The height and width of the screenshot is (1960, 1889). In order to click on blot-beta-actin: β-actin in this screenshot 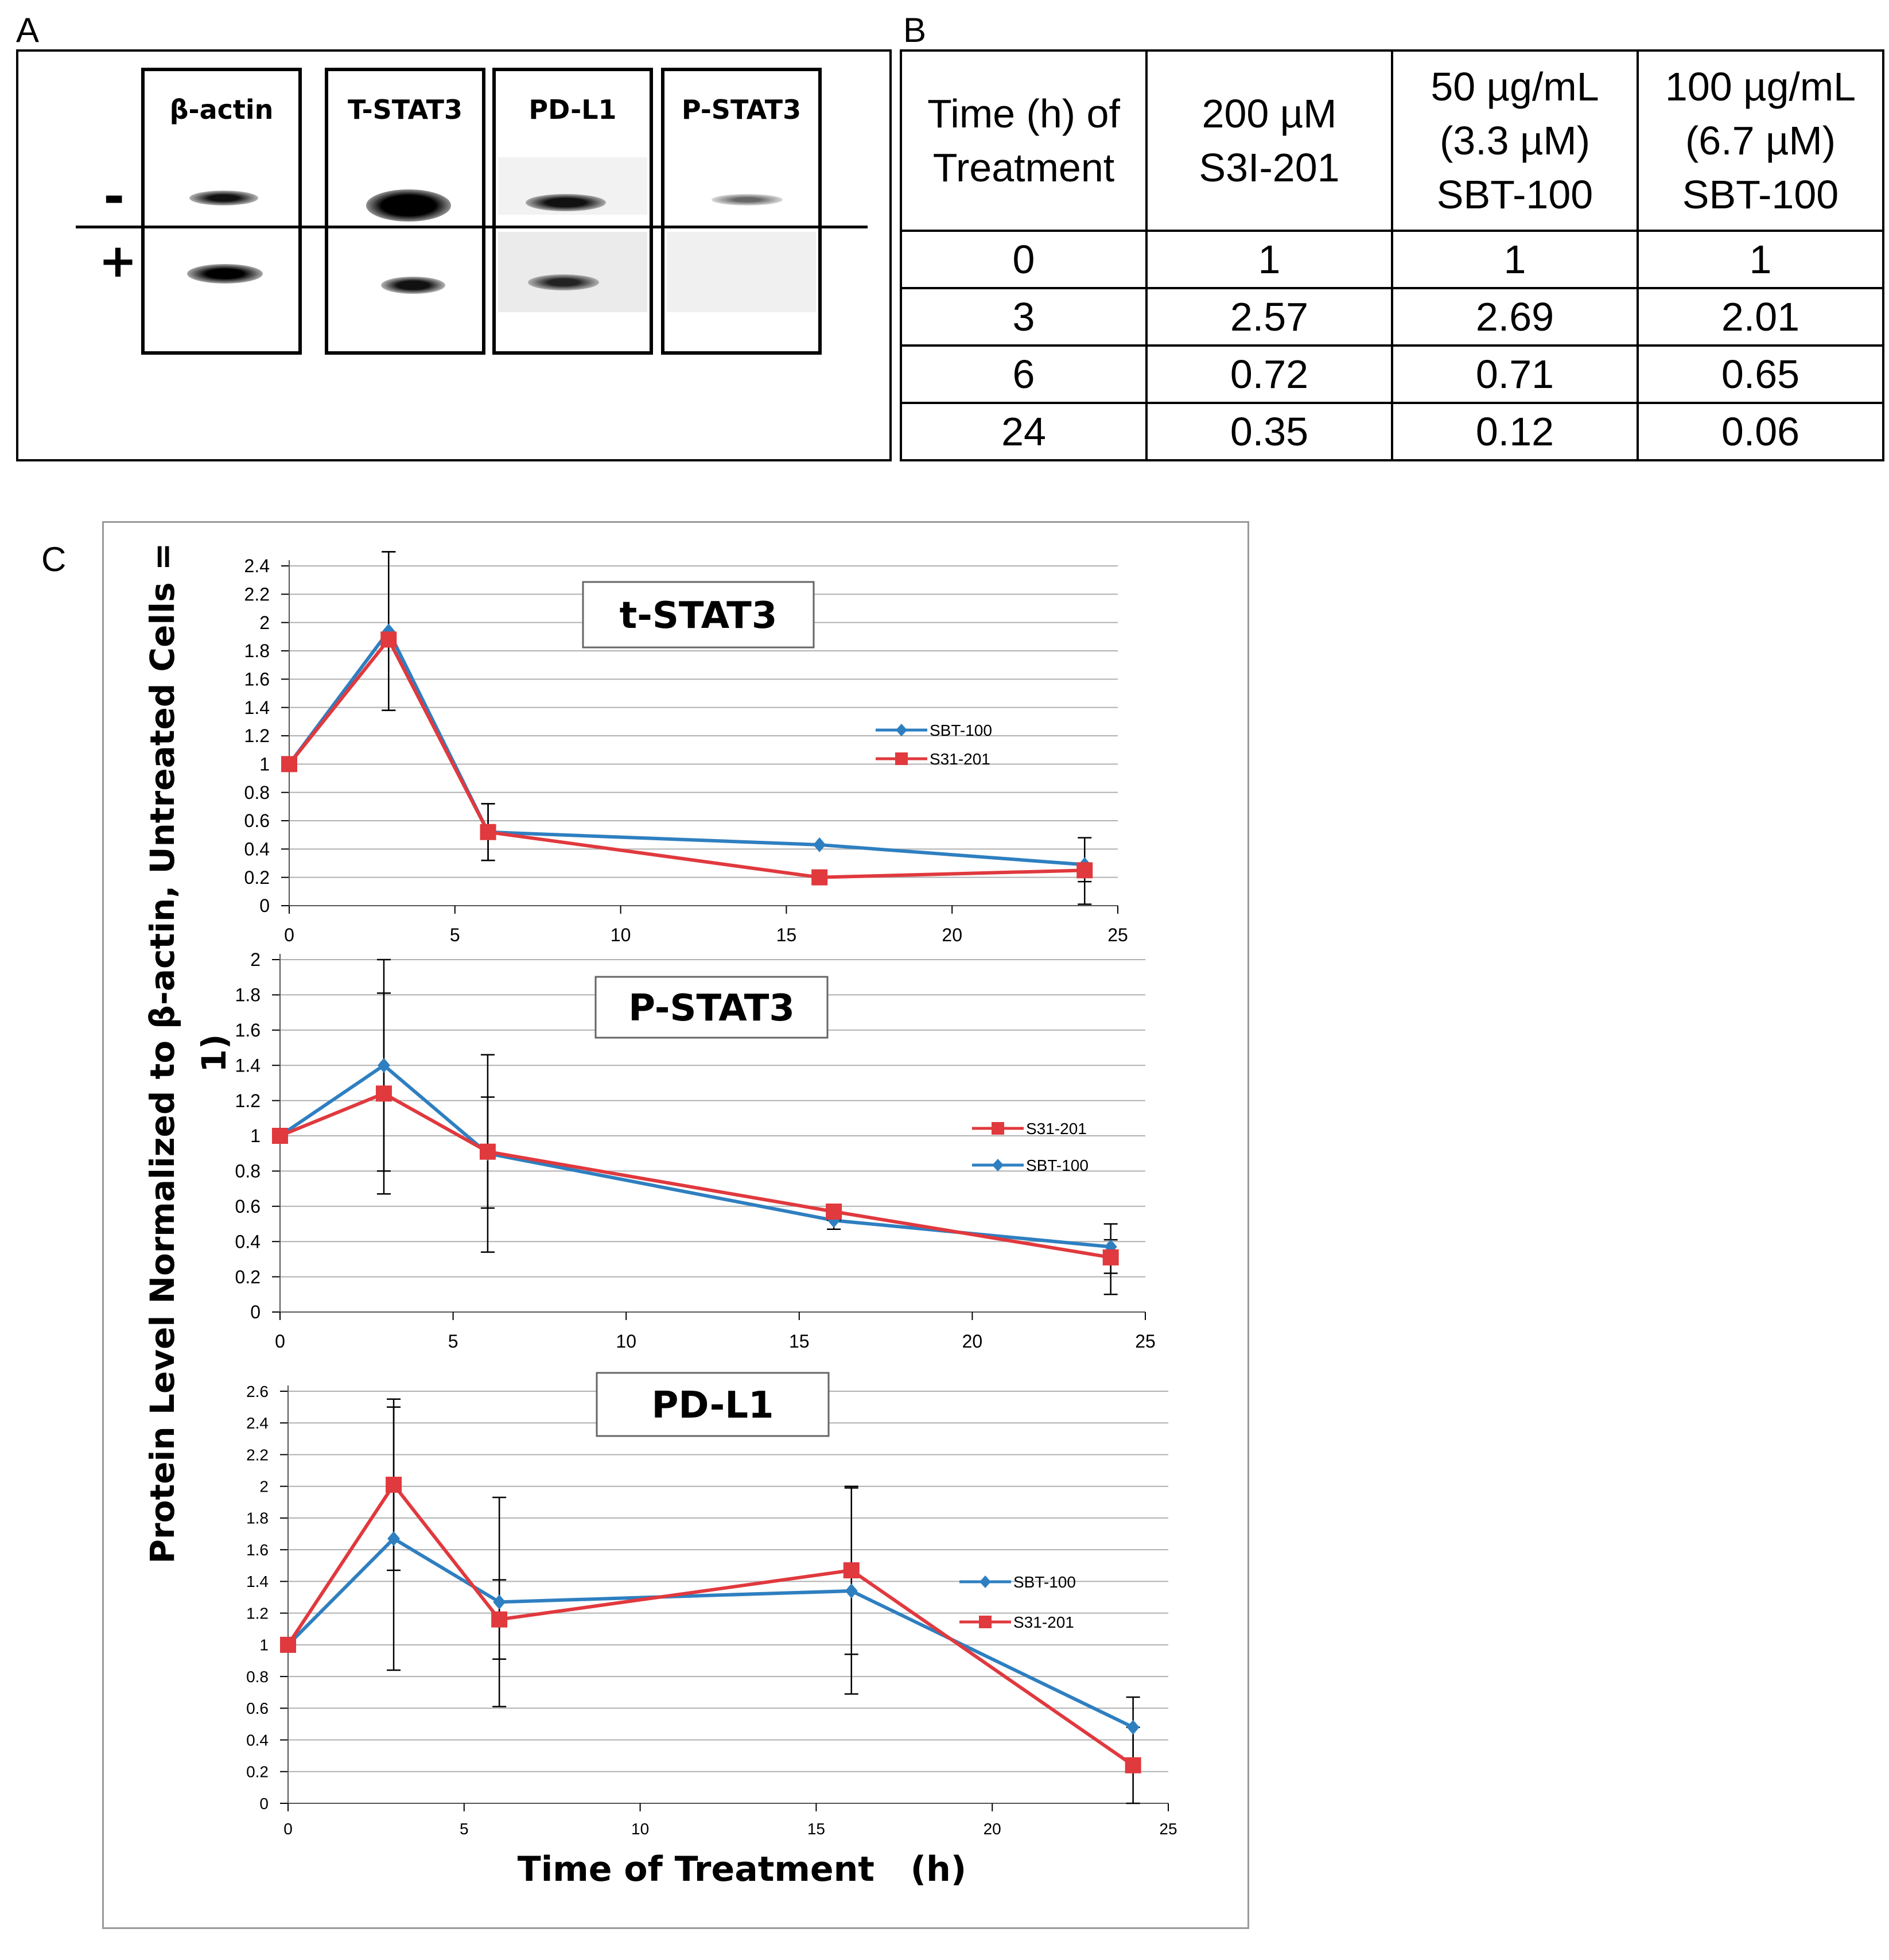, I will do `click(221, 211)`.